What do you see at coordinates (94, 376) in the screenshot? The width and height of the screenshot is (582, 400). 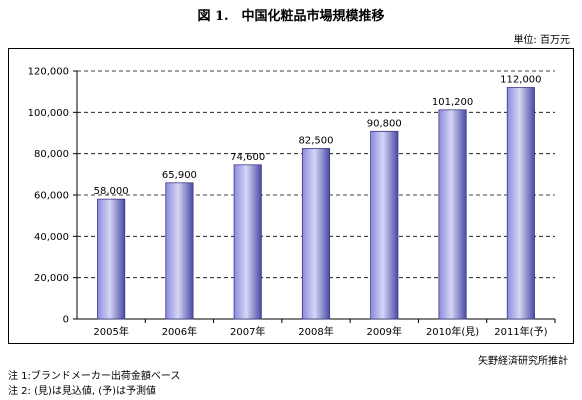 I see `footnote-1: 注 1:ブランドメーカー出荷金額ベース` at bounding box center [94, 376].